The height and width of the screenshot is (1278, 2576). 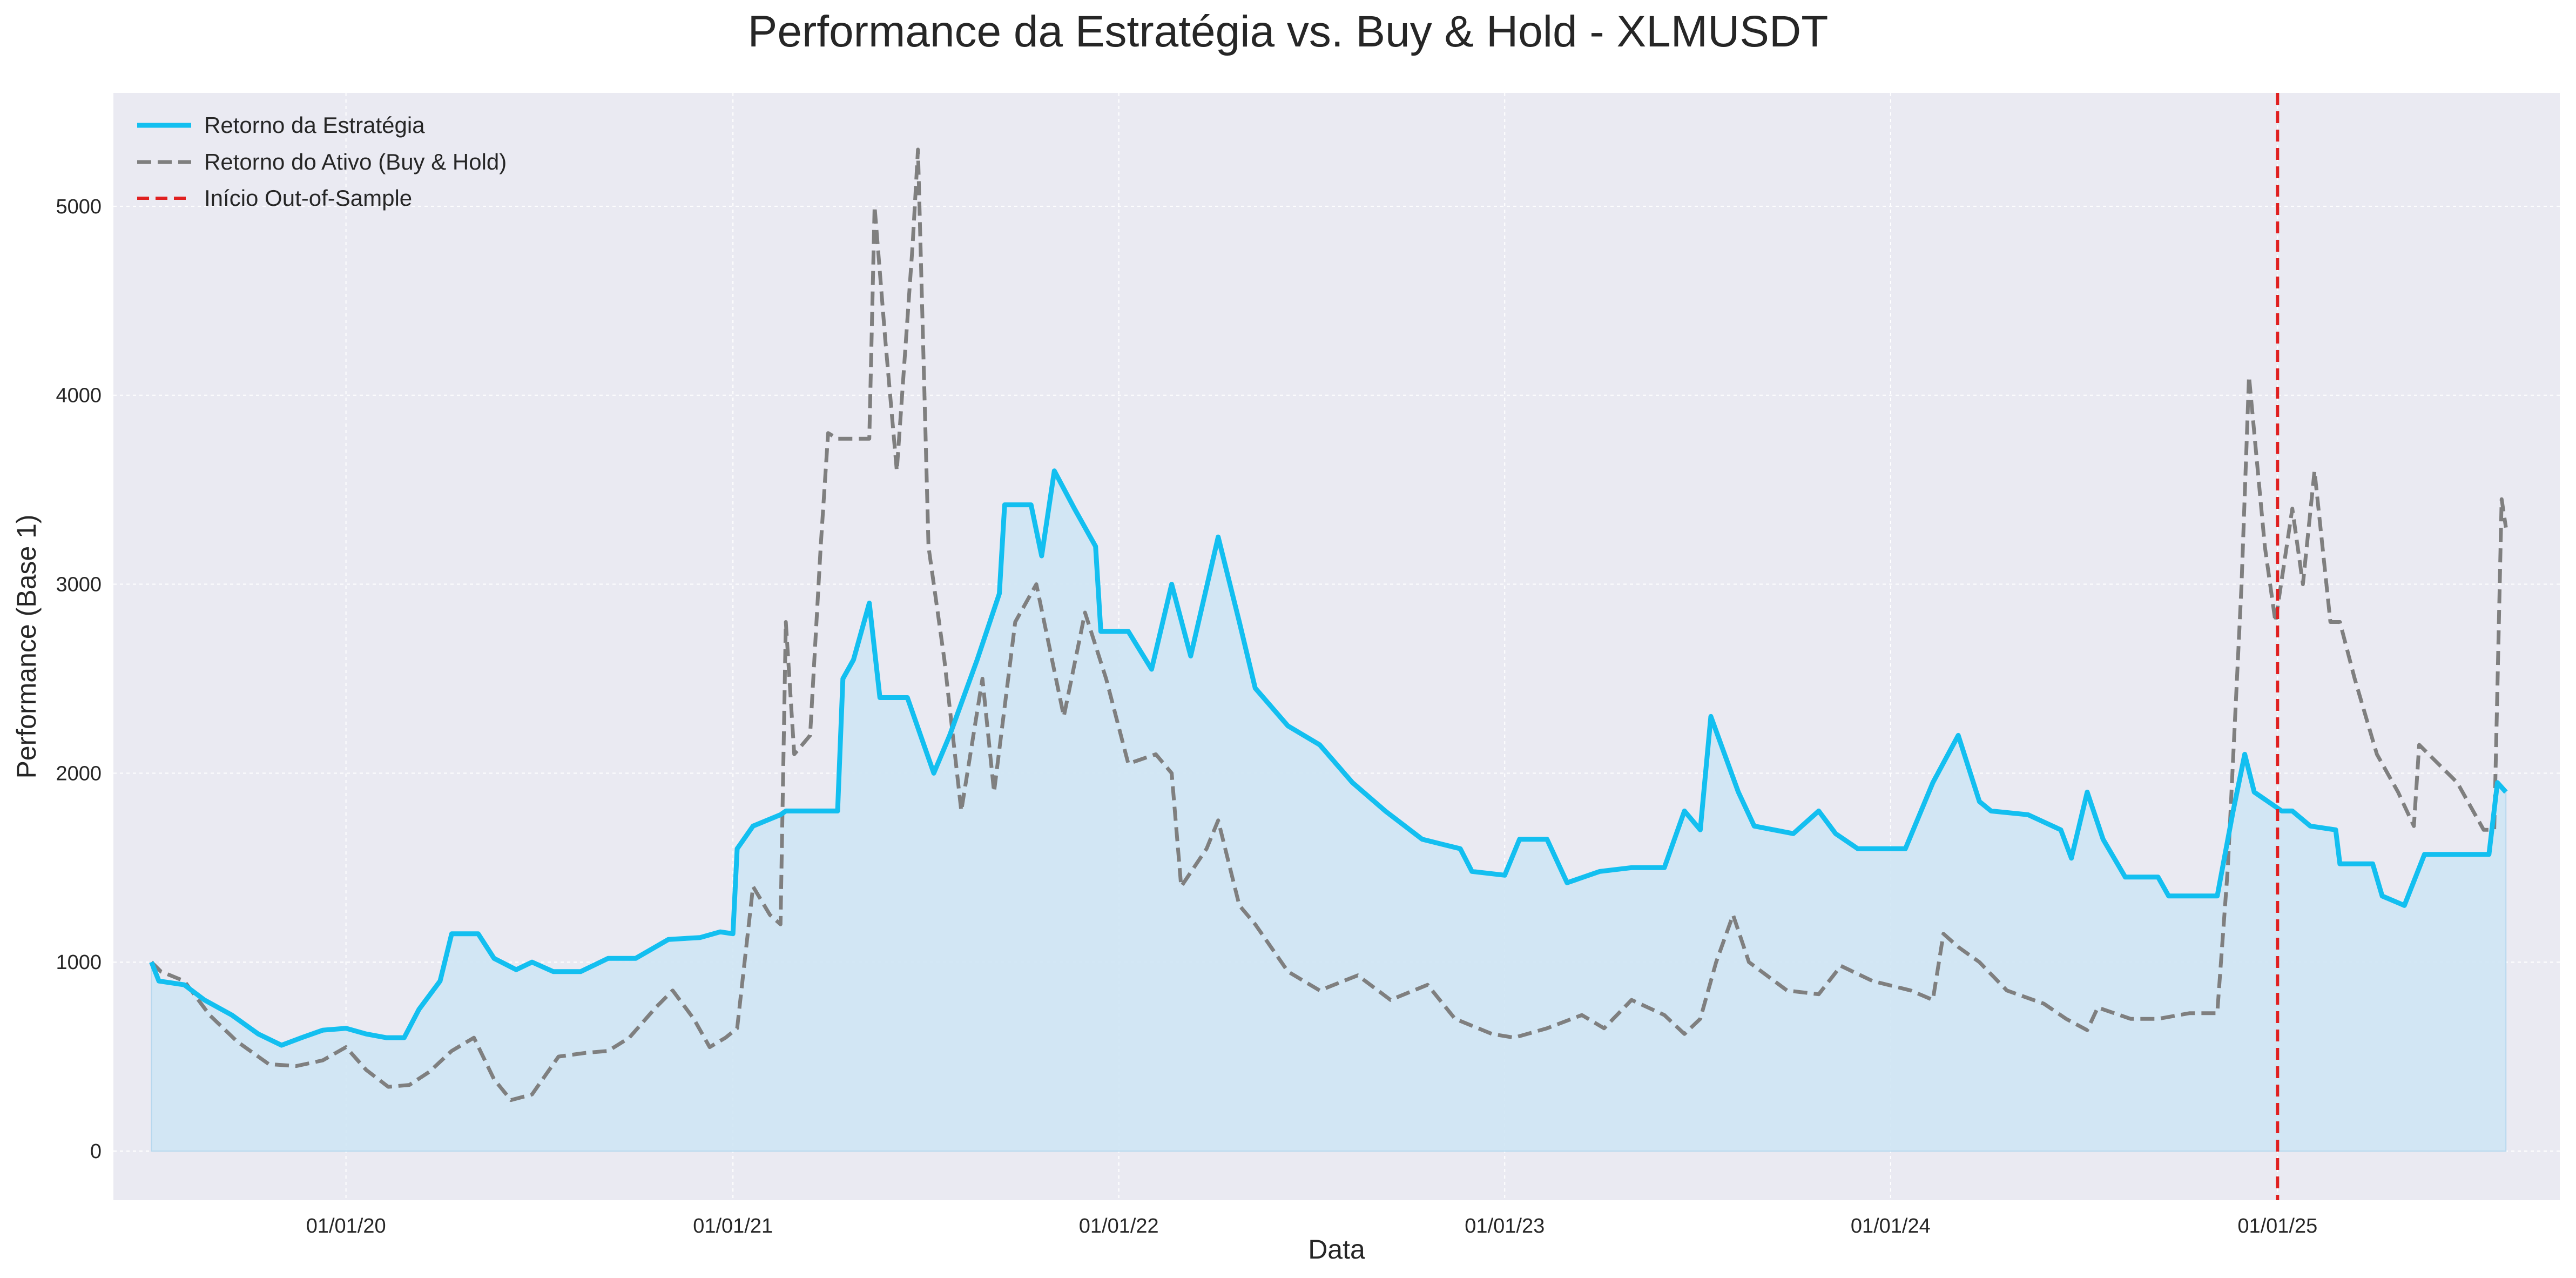 What do you see at coordinates (79, 396) in the screenshot?
I see `y-tick-label-4: 4000` at bounding box center [79, 396].